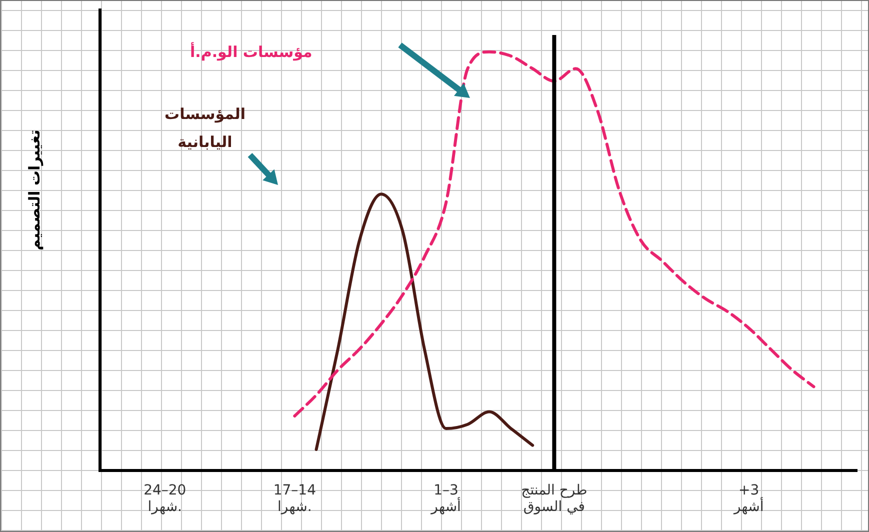  I want to click on x-tick-label: طرح المنتج في السوق, so click(554, 499).